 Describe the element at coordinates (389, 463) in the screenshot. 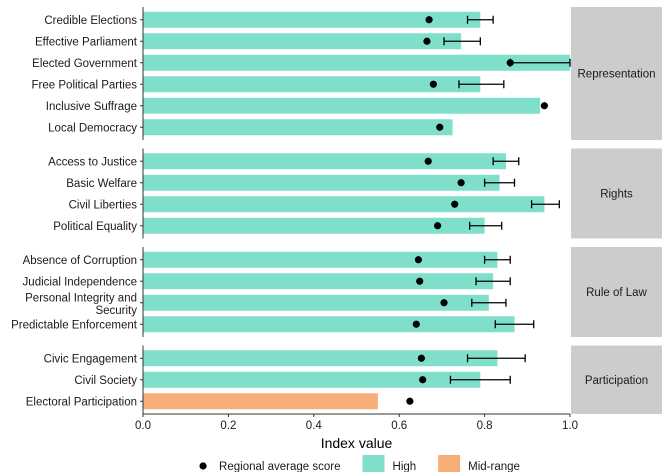

I see `legend-item-fill: High` at that location.